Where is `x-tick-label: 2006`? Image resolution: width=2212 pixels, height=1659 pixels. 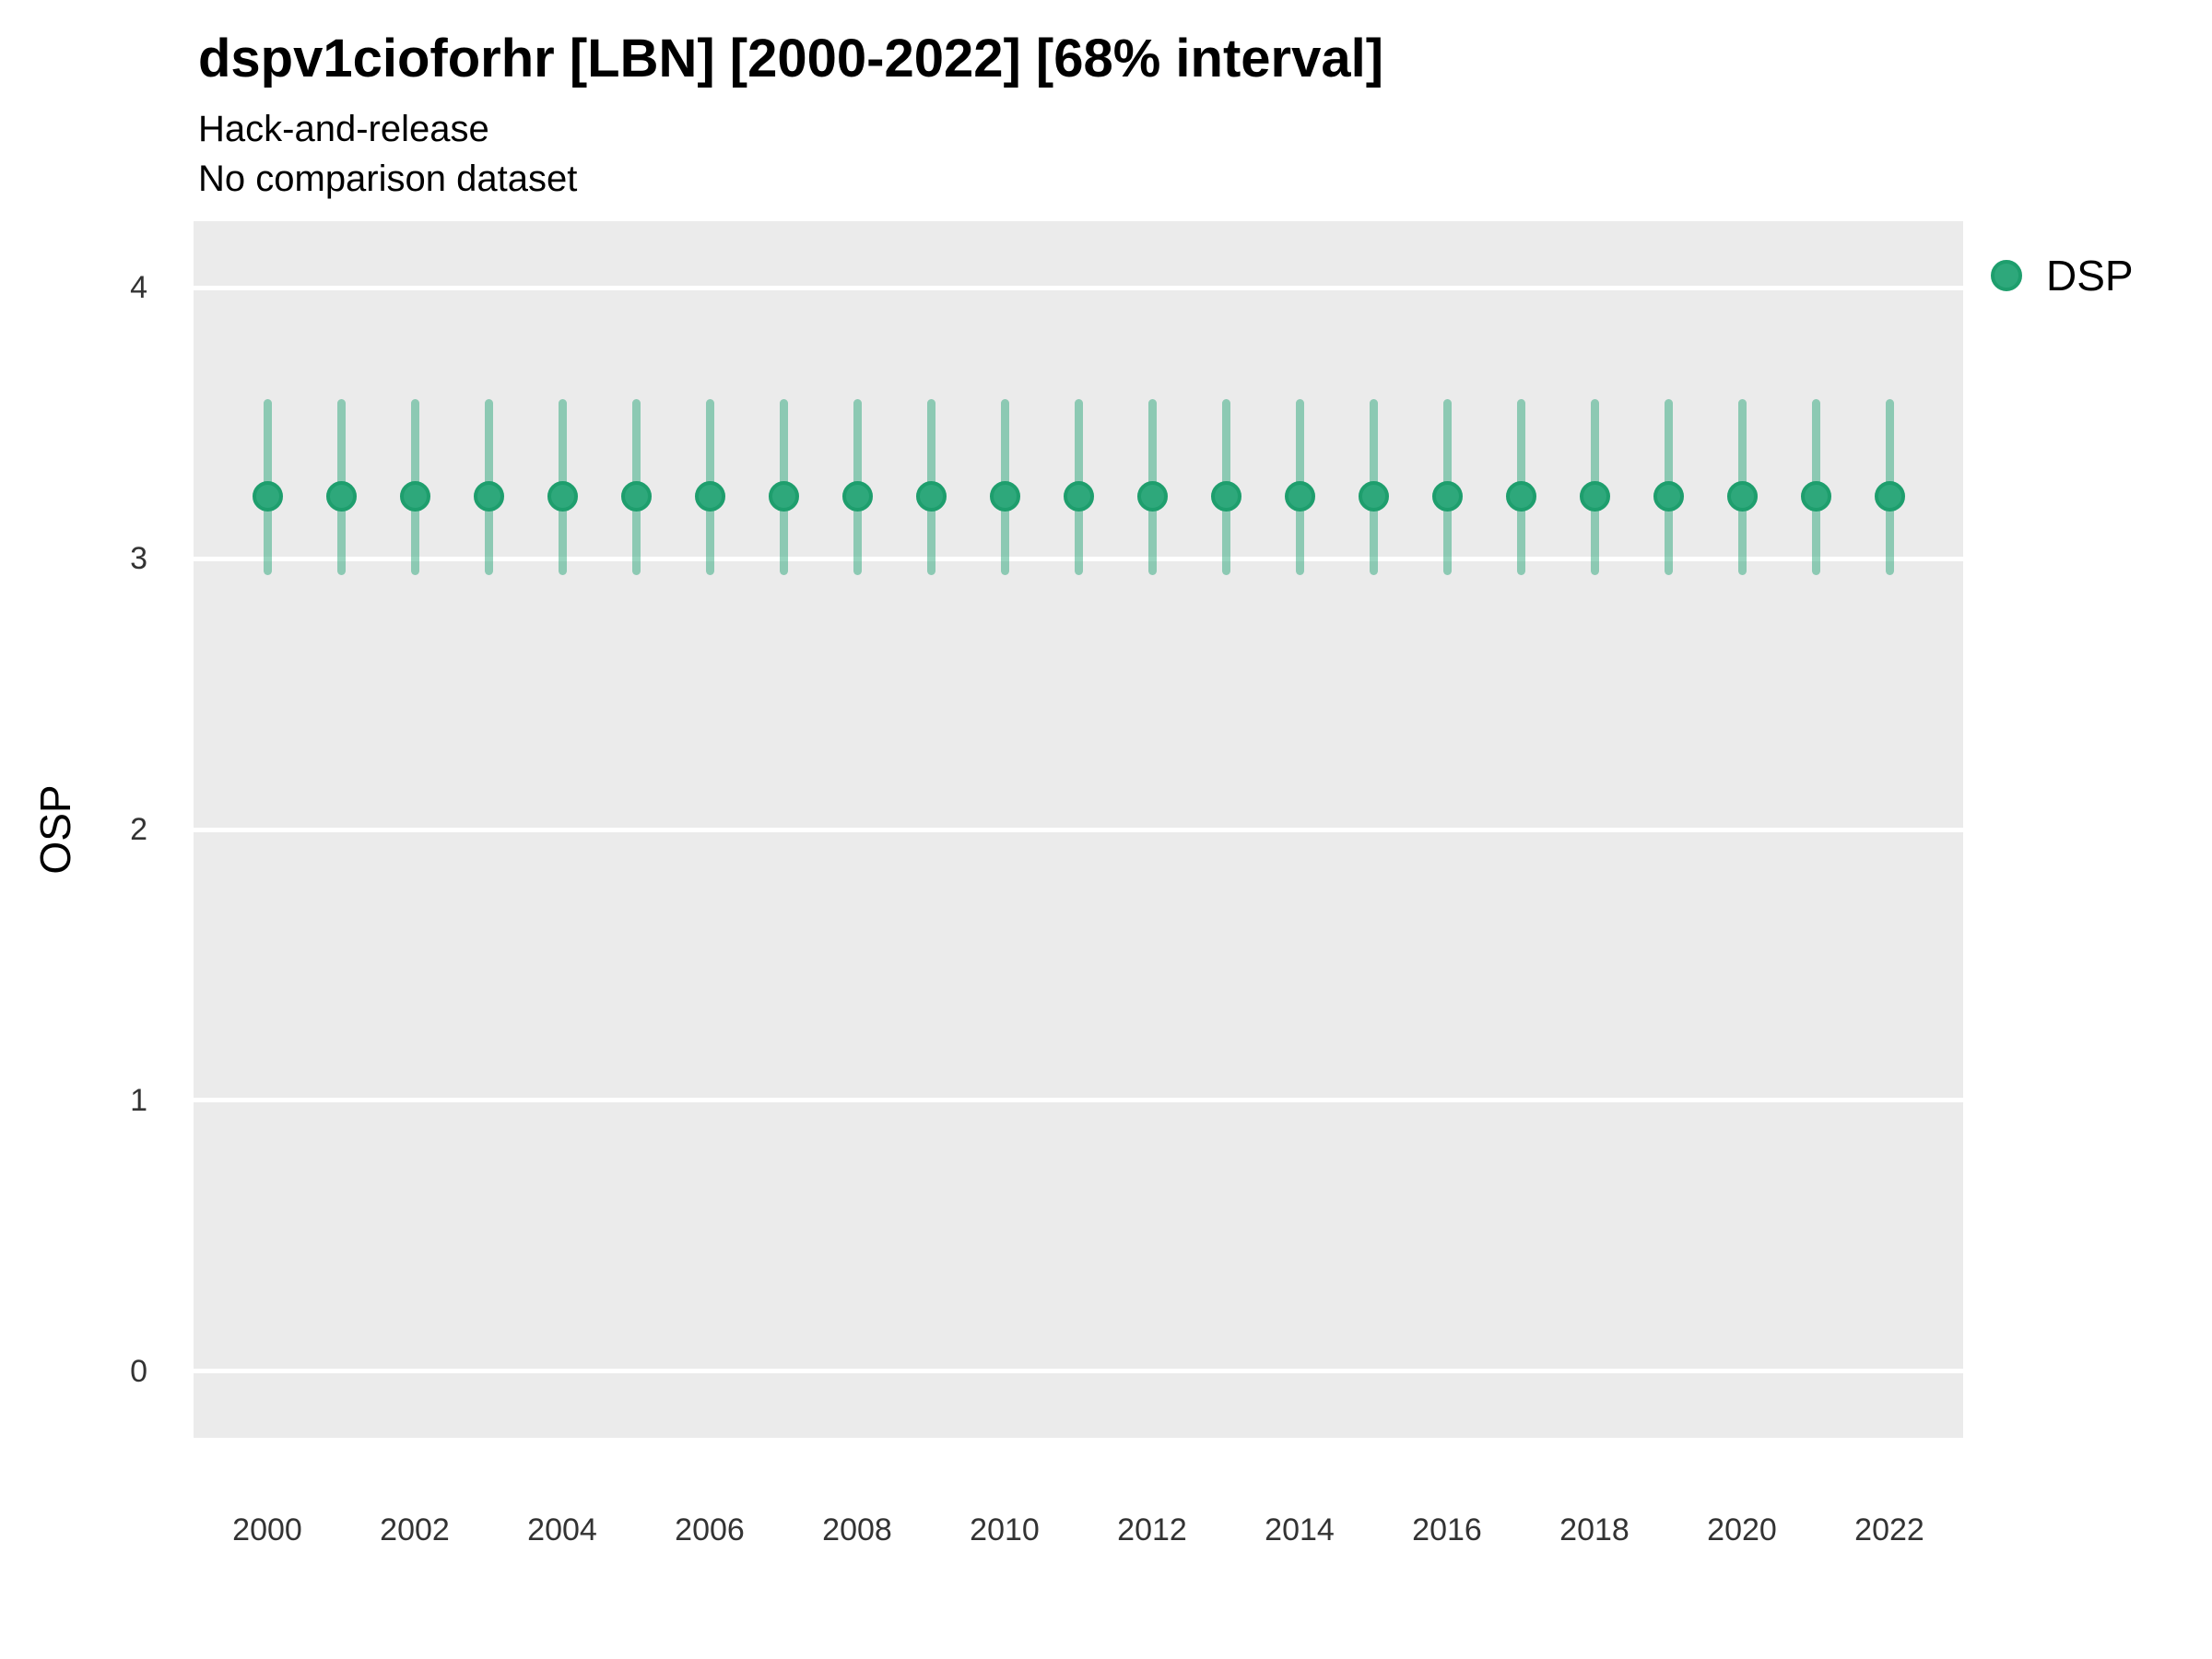
x-tick-label: 2006 is located at coordinates (710, 1529).